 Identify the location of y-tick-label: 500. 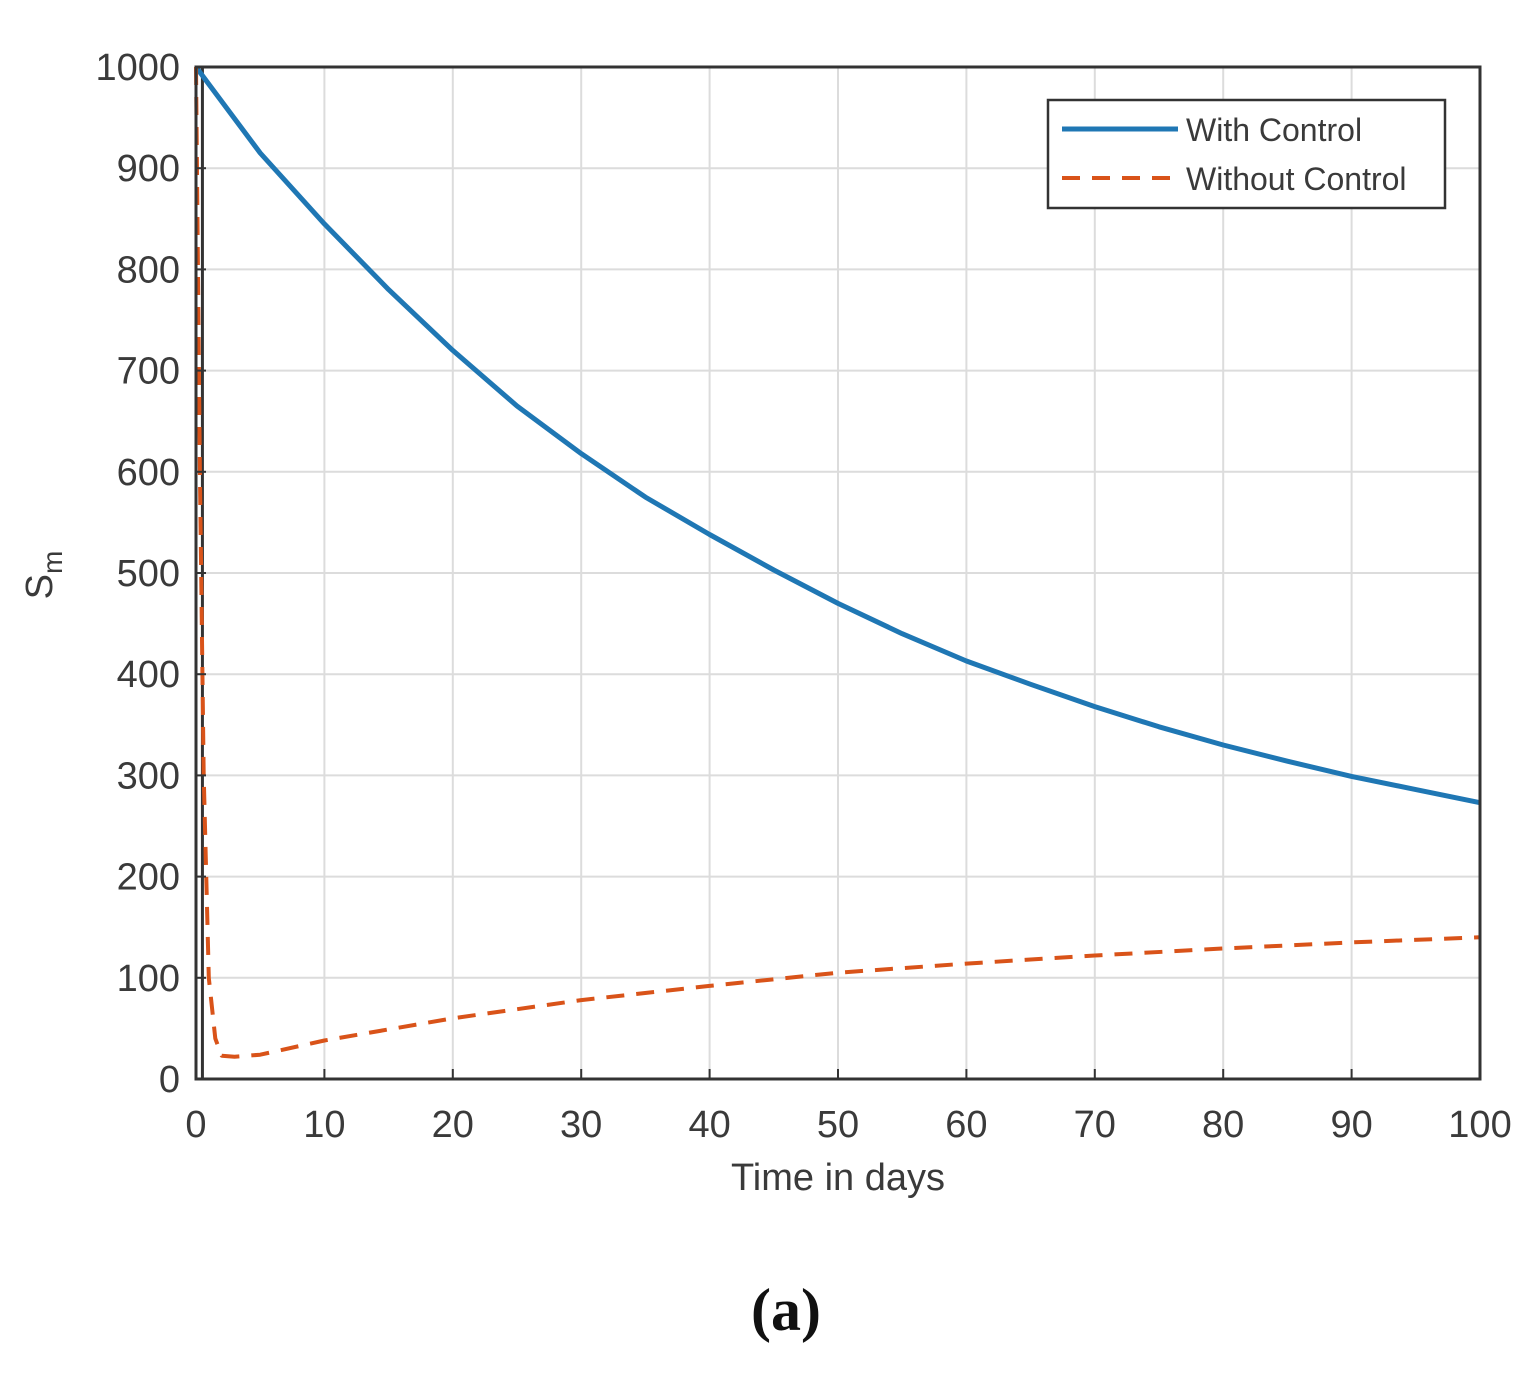
(148, 574).